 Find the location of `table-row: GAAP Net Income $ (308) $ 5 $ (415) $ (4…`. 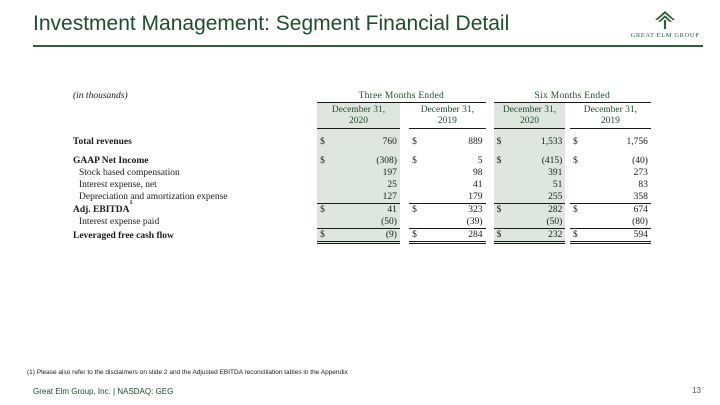

table-row: GAAP Net Income $ (308) $ 5 $ (415) $ (4… is located at coordinates (360, 161).